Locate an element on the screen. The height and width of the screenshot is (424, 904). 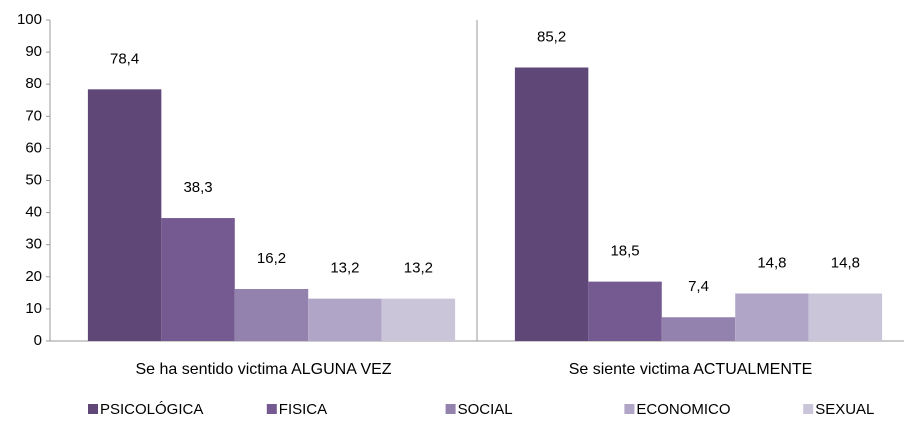
y-tick-label: 30 is located at coordinates (33, 244).